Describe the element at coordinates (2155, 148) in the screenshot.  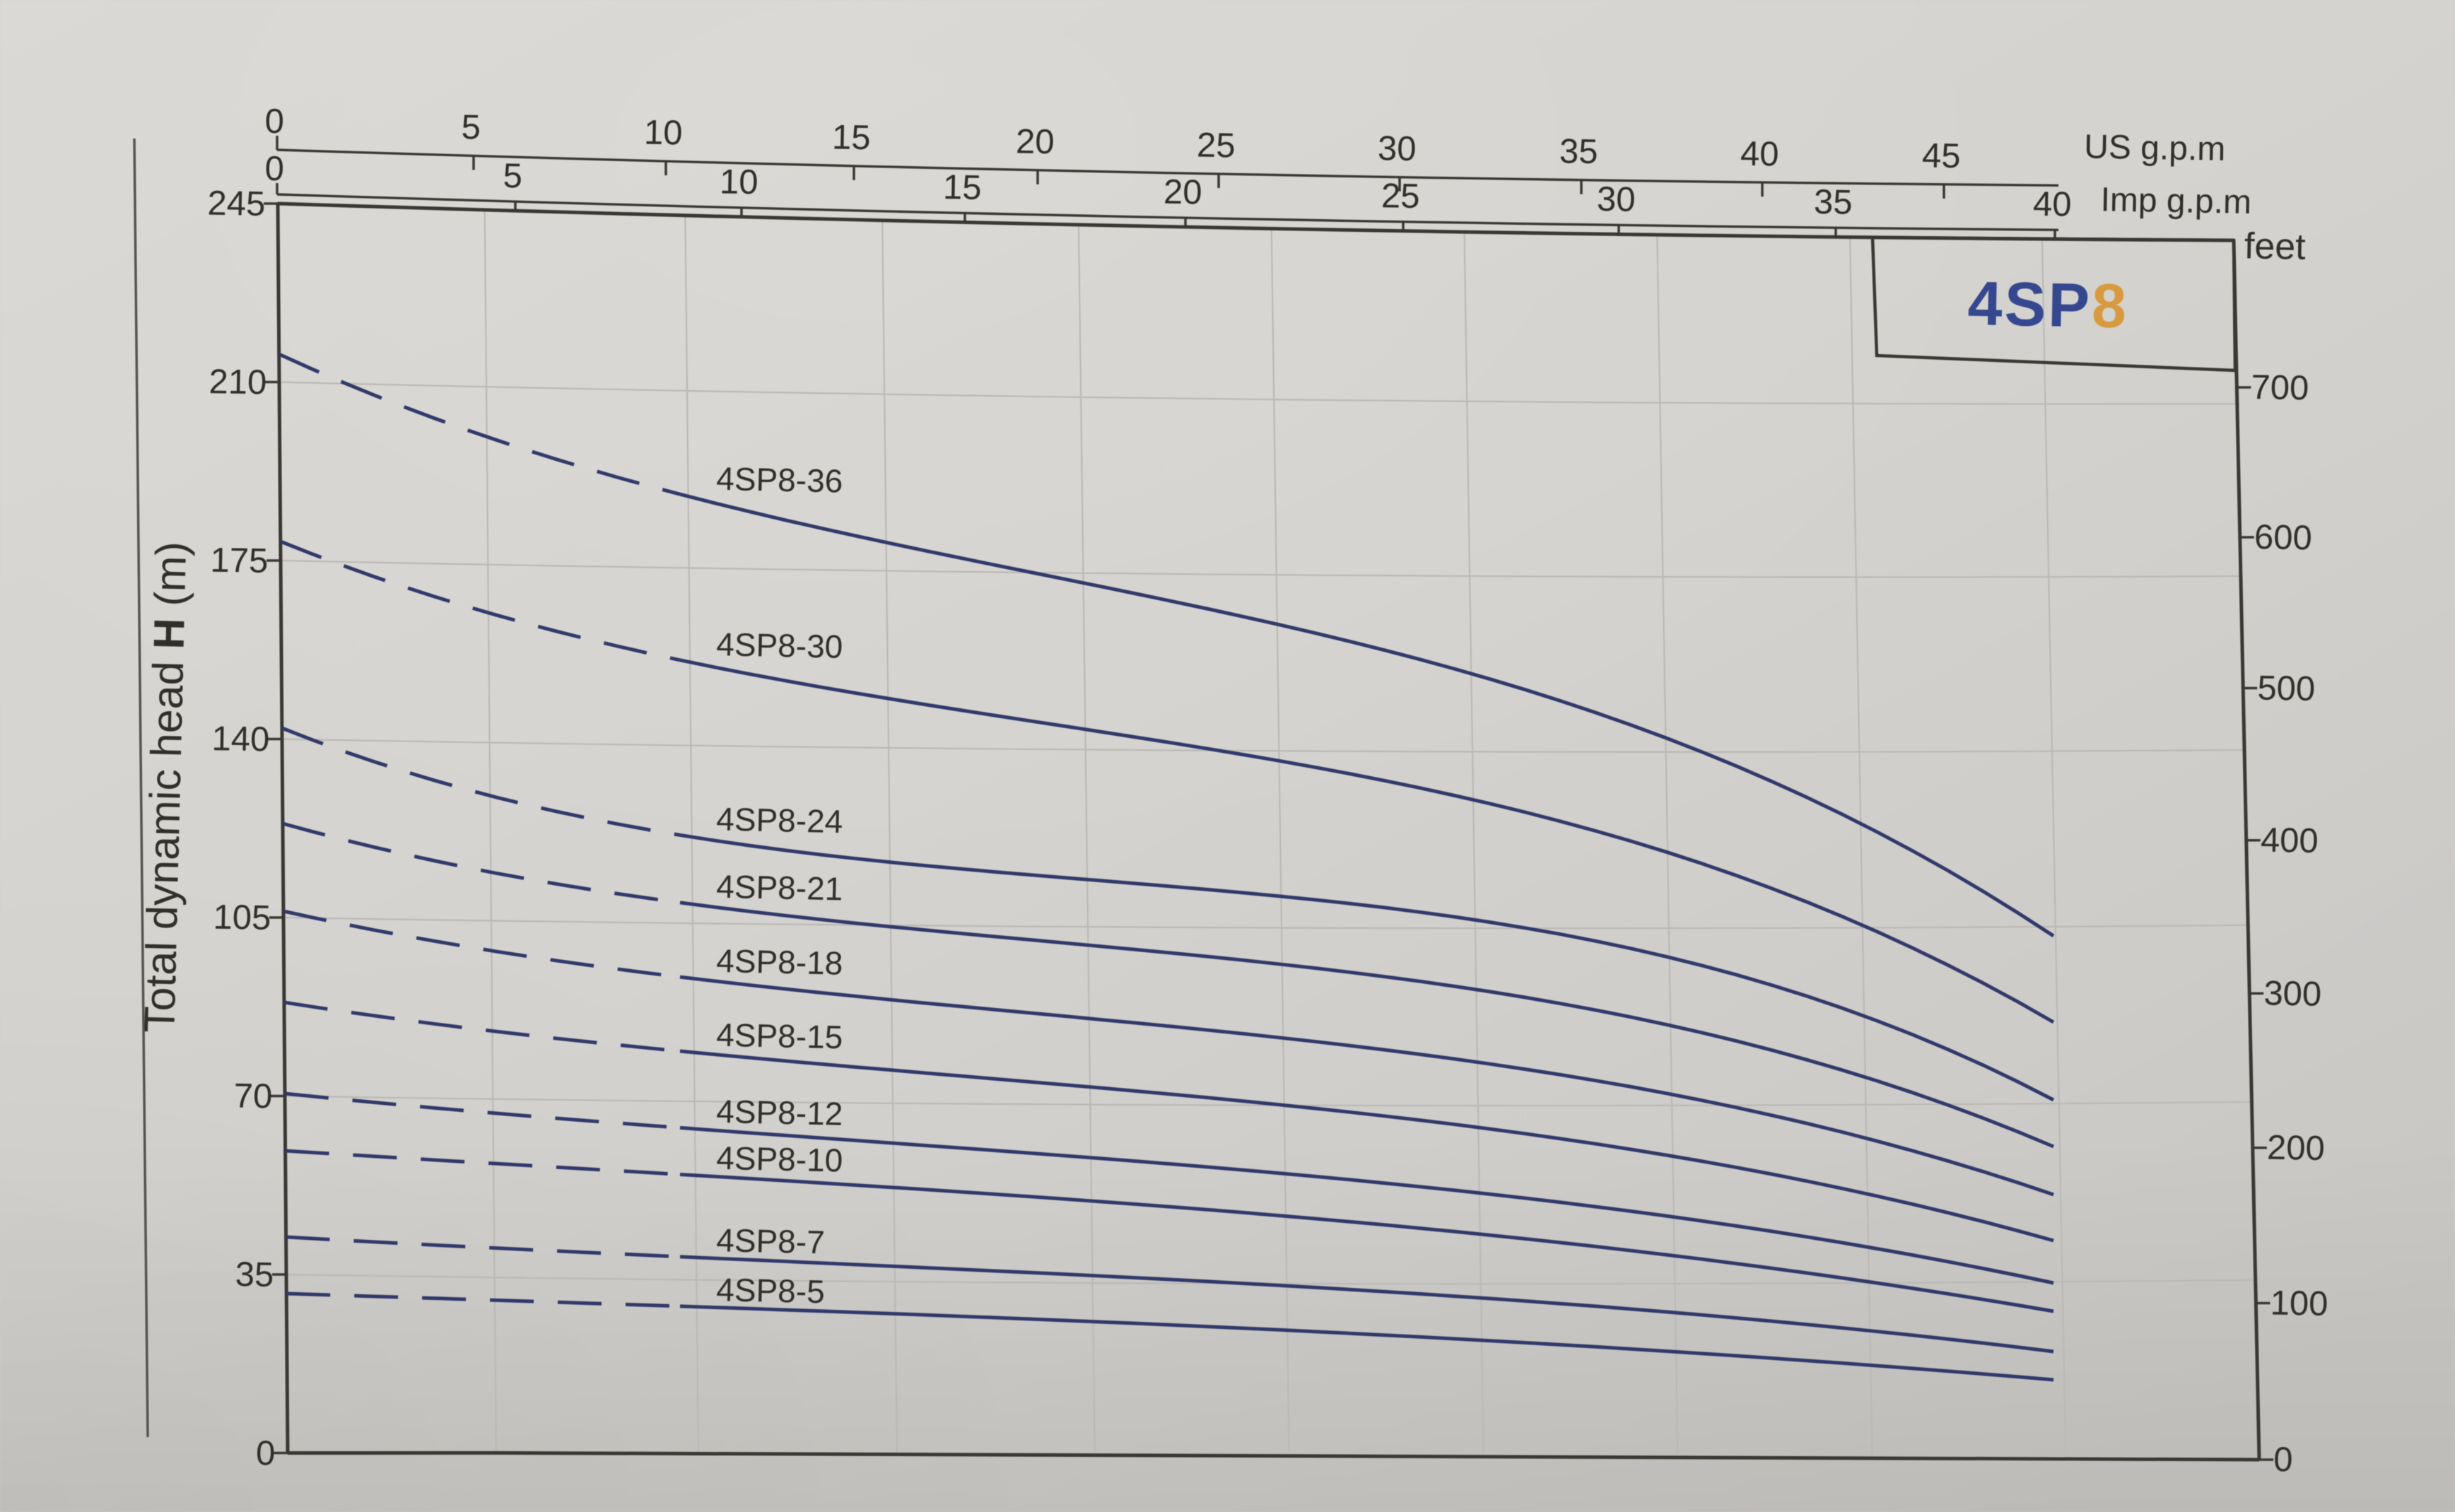
I see `svg-text: US g.p.m` at that location.